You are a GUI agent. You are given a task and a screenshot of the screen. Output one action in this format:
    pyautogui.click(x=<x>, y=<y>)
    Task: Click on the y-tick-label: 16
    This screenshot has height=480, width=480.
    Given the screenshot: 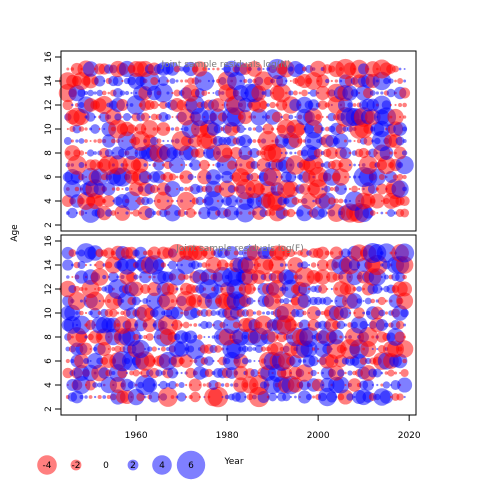 What is the action you would take?
    pyautogui.click(x=49, y=57)
    